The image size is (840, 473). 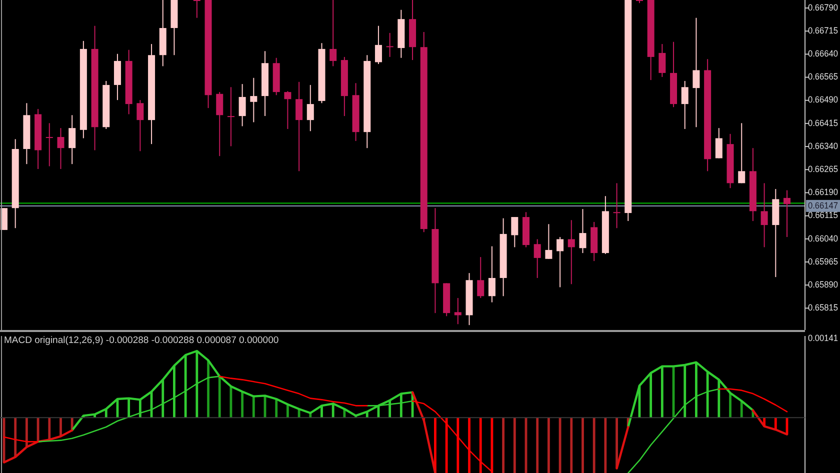 What do you see at coordinates (824, 7) in the screenshot?
I see `y-tick-label: 0.66790` at bounding box center [824, 7].